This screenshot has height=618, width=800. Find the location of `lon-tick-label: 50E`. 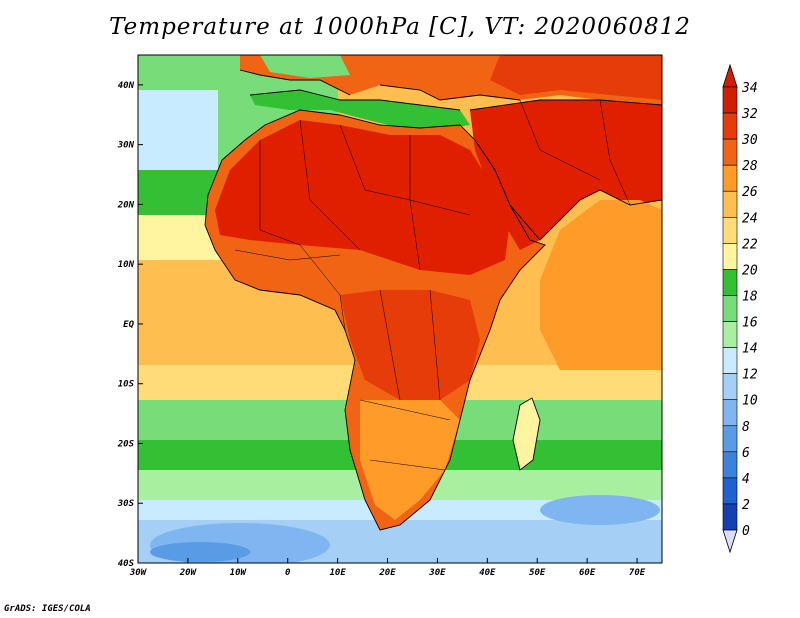

lon-tick-label: 50E is located at coordinates (537, 573).